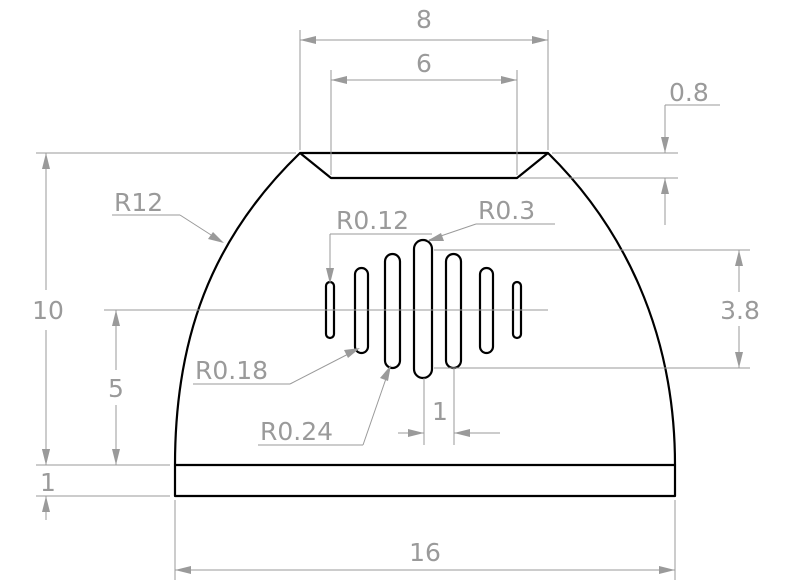  I want to click on dim-label-r12: R12, so click(138, 202).